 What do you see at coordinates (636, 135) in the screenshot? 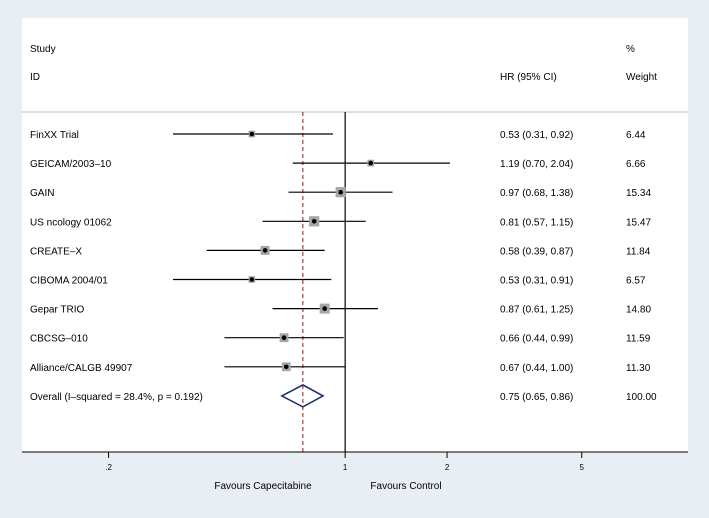
I see `study-weight: 6.44` at bounding box center [636, 135].